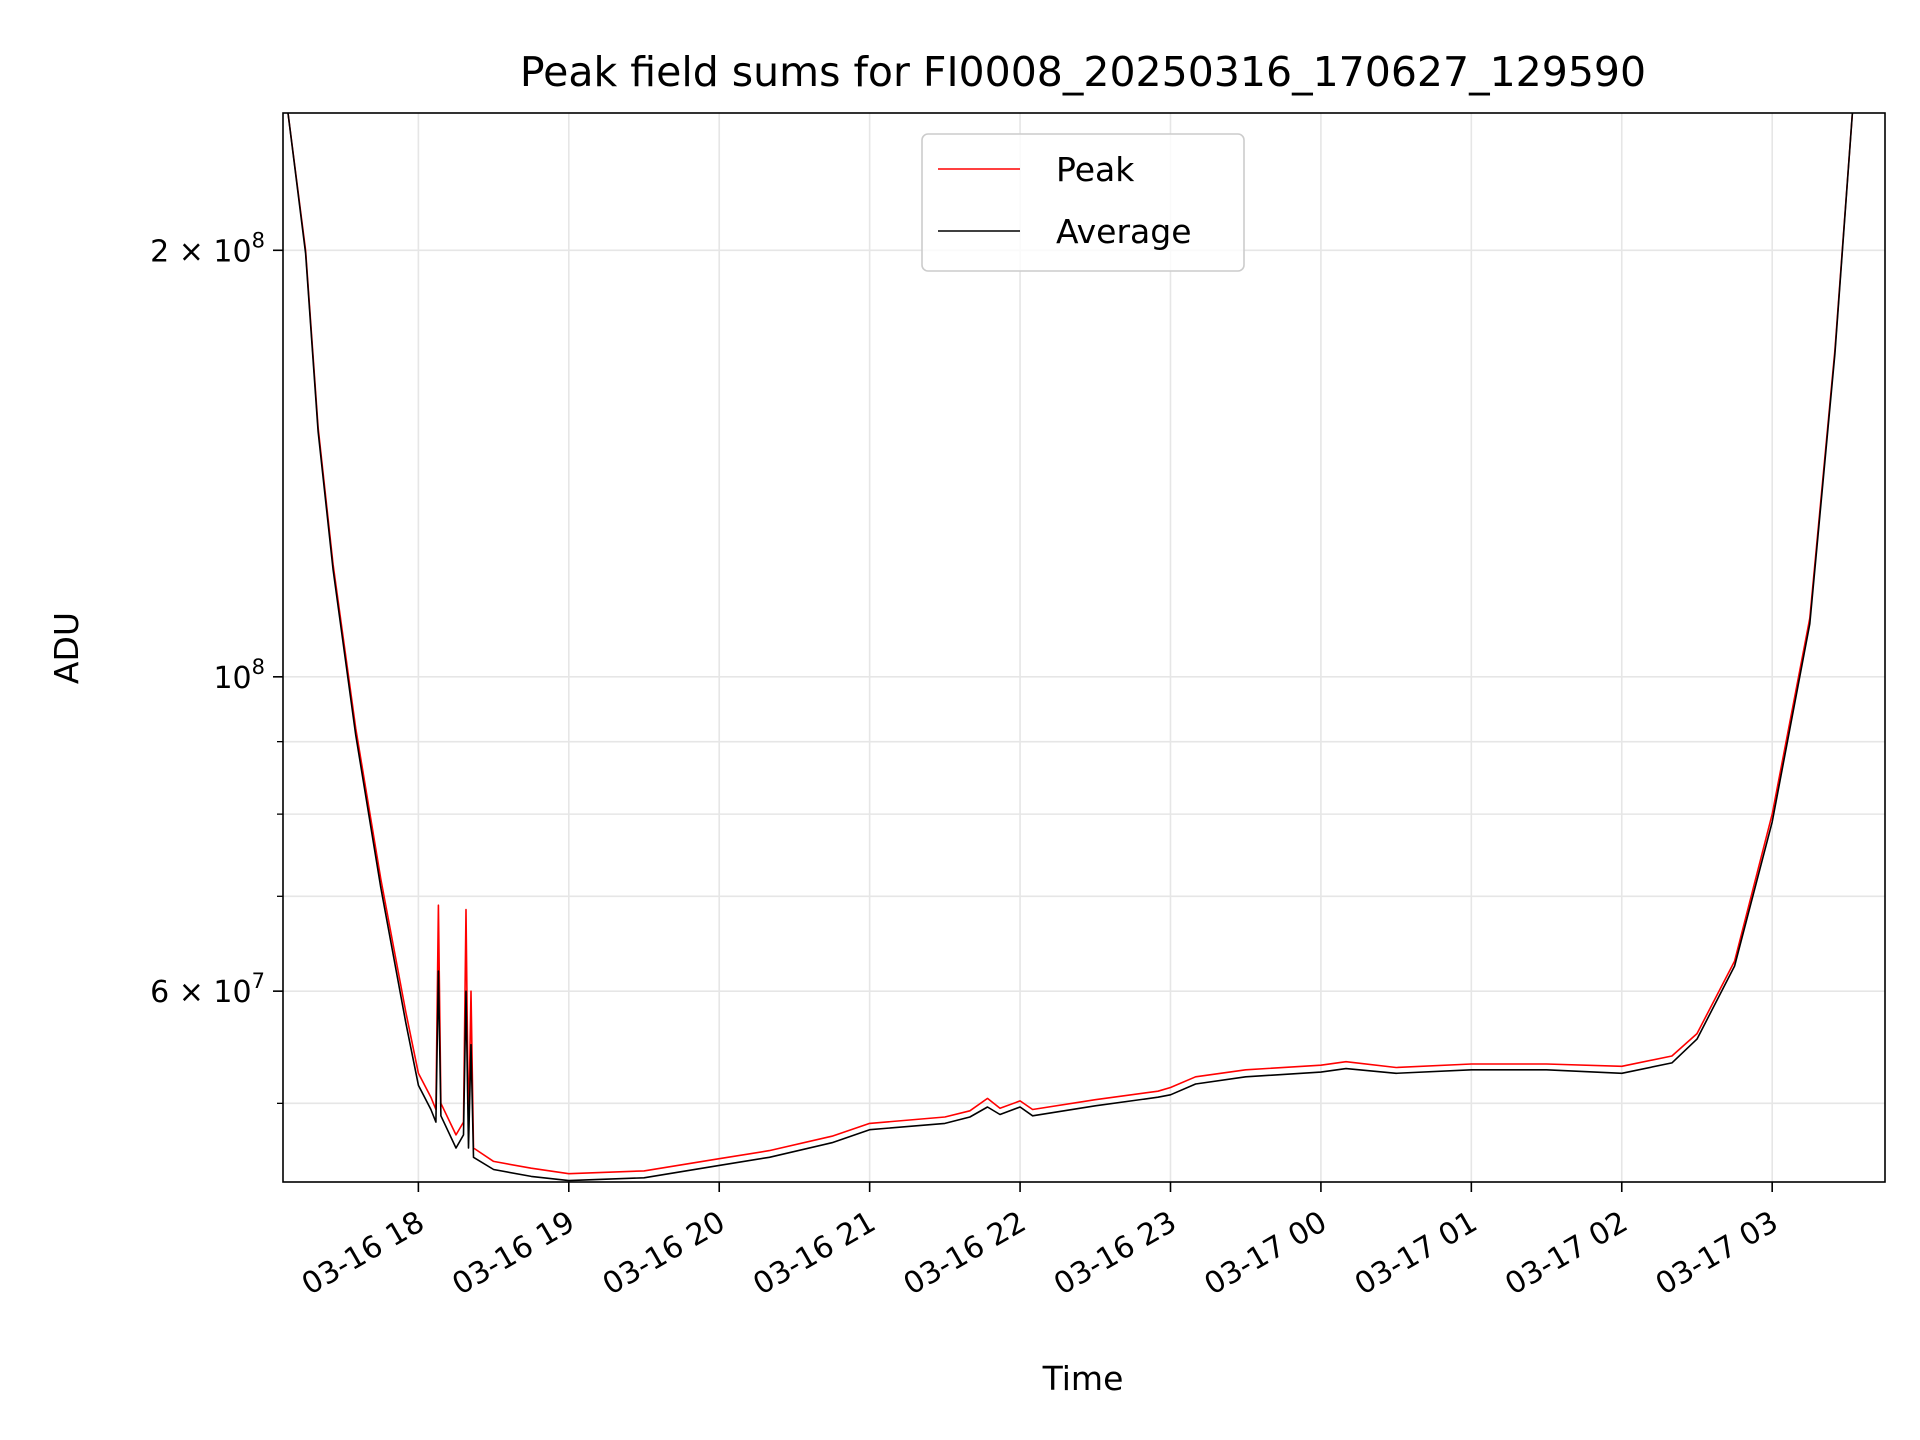  I want to click on y-axis-label: ADU, so click(66, 648).